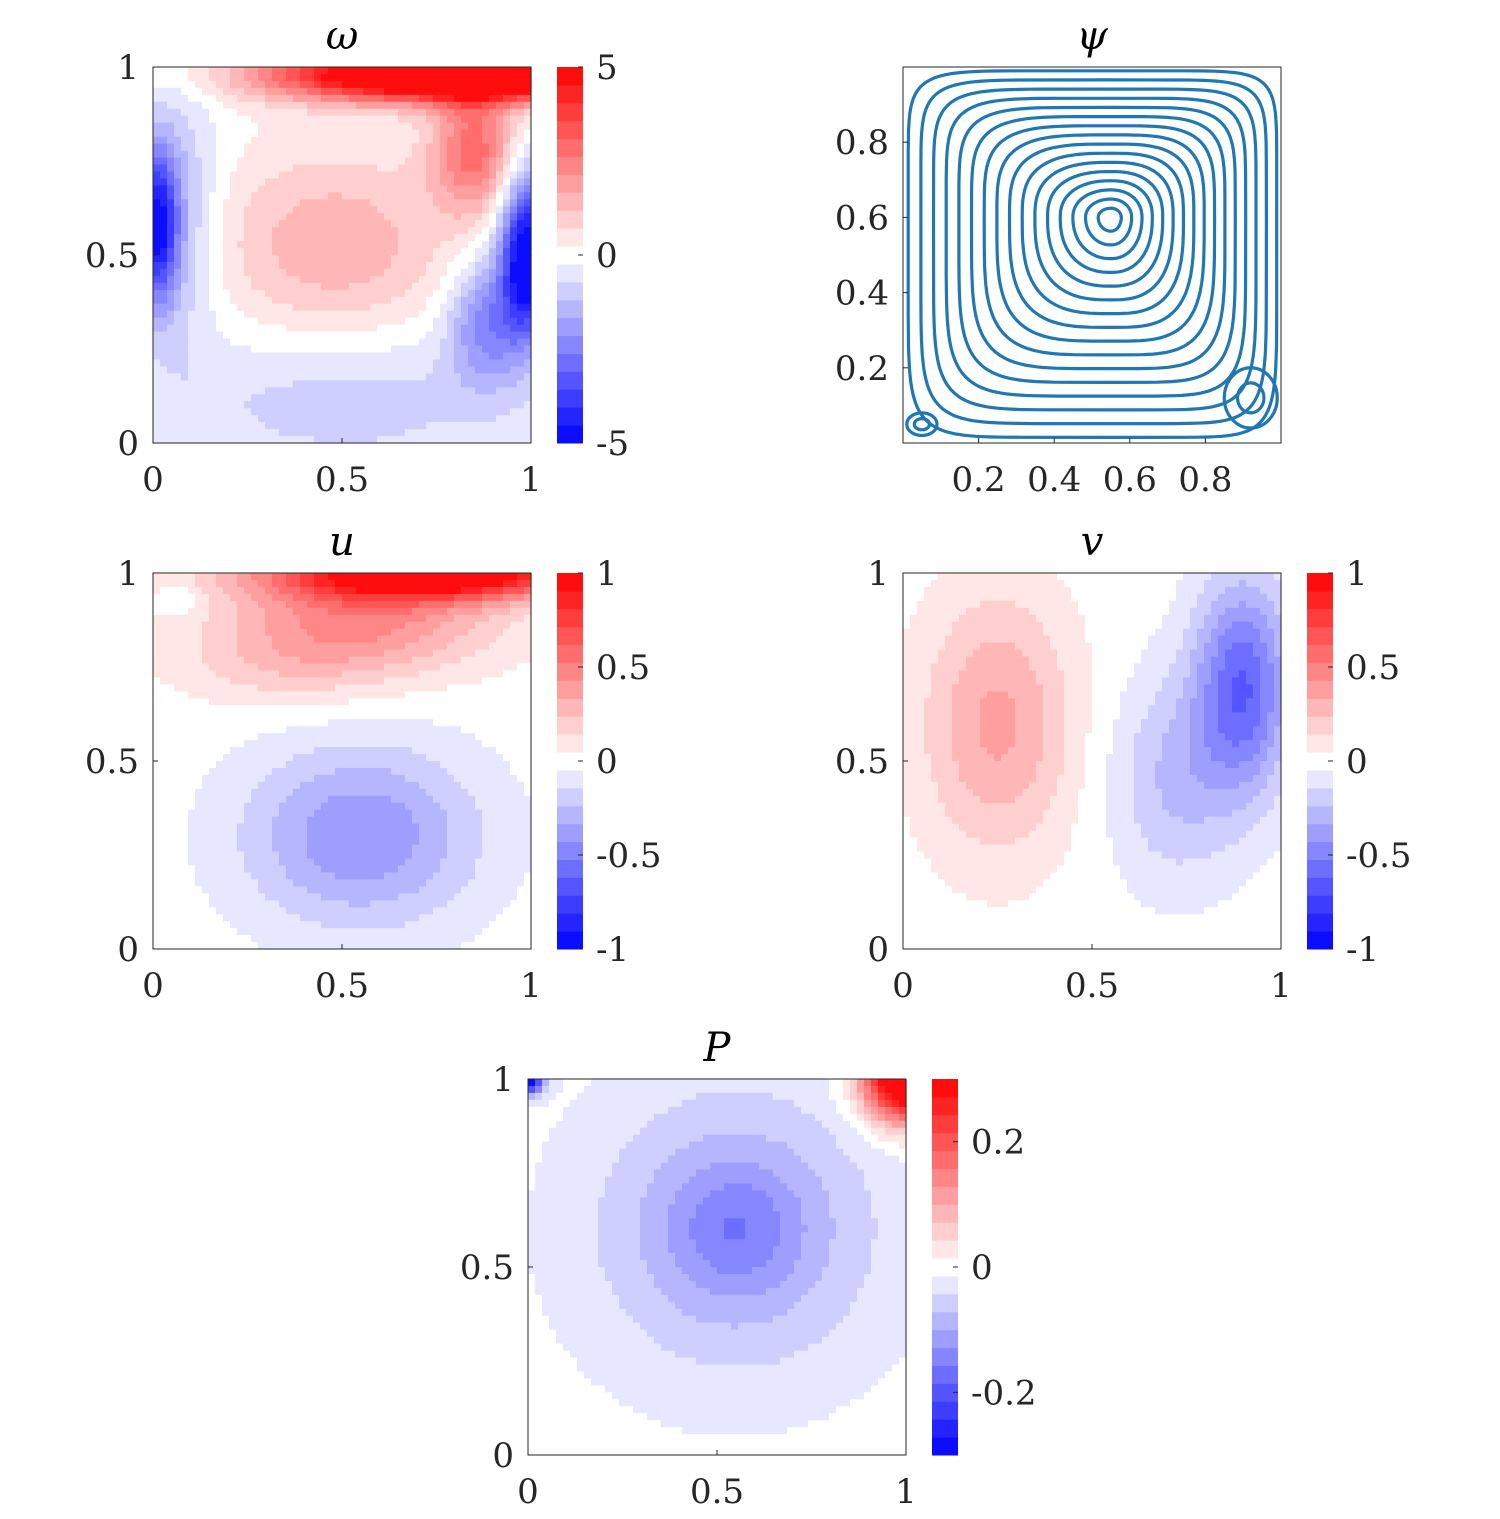  I want to click on panel-2-secondary-streamline, so click(922, 424).